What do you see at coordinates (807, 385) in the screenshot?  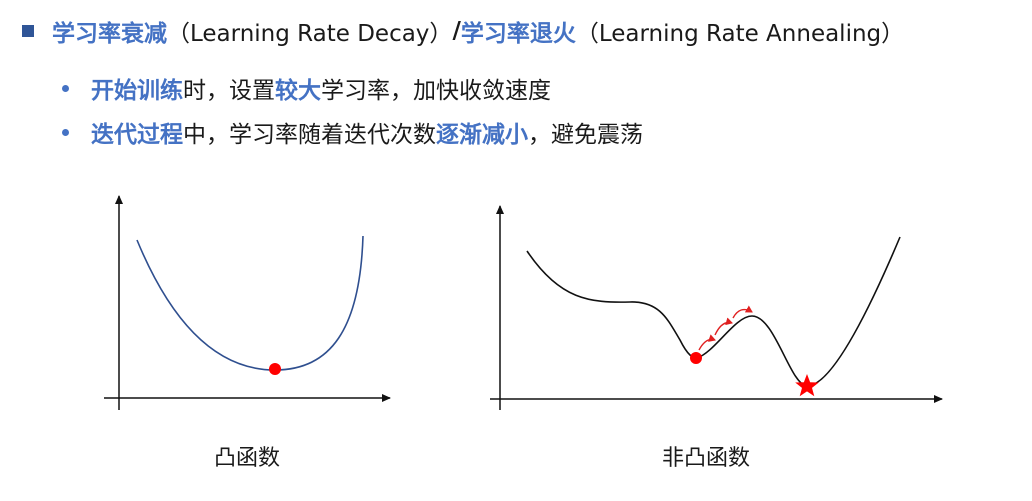 I see `global-minimum-star-icon` at bounding box center [807, 385].